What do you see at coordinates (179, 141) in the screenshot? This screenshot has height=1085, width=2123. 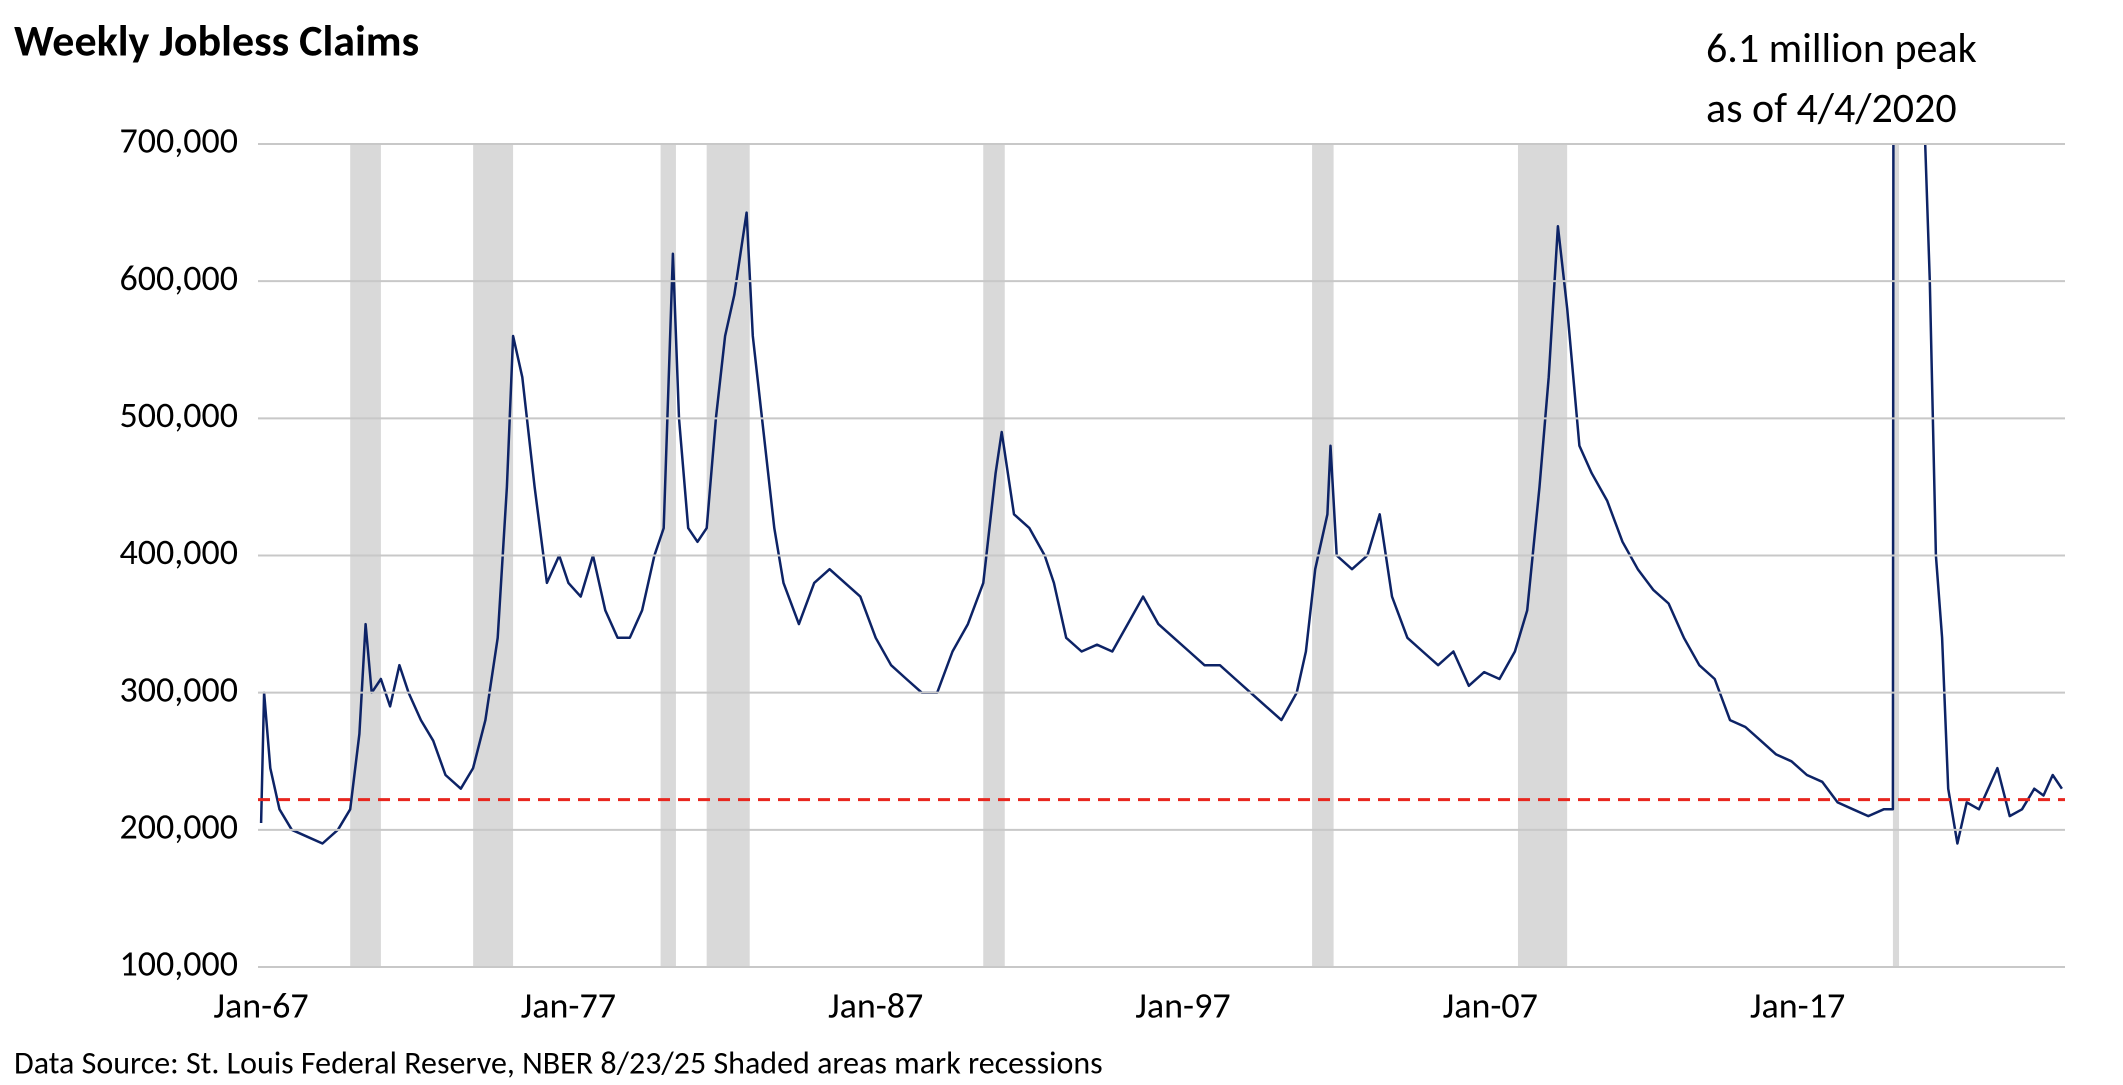 I see `y-tick-label: 700,000` at bounding box center [179, 141].